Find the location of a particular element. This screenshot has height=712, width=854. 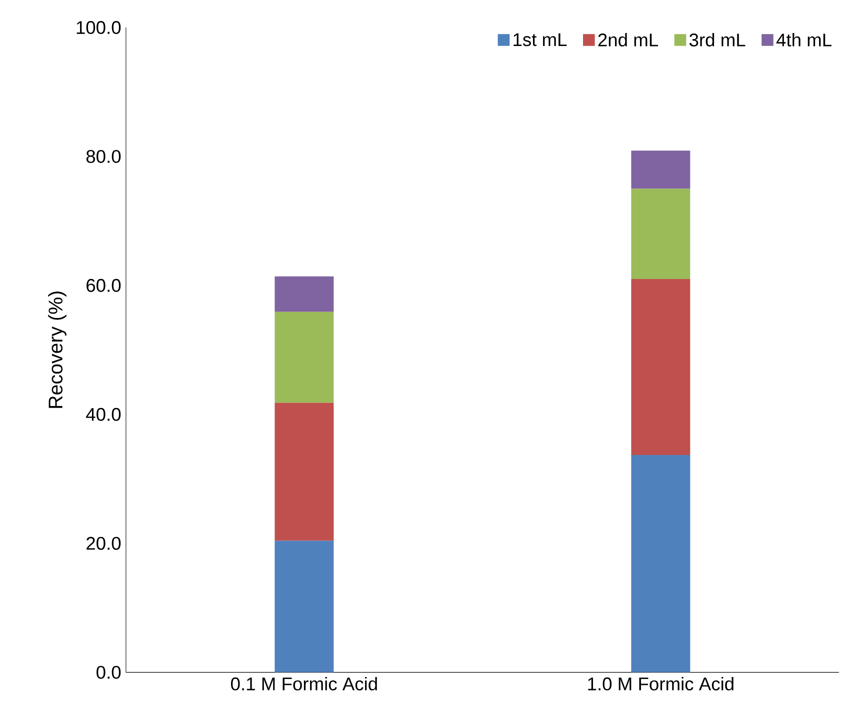

y-axis-title: Recovery (%) is located at coordinates (57, 350).